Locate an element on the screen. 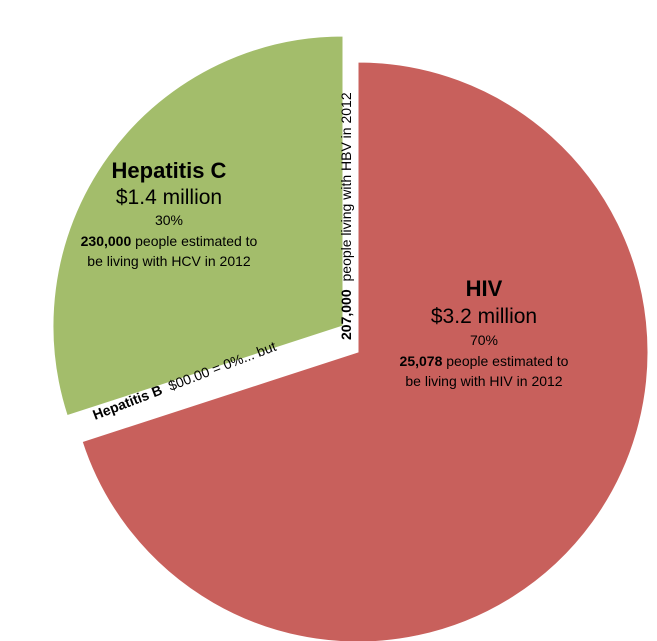 Image resolution: width=657 pixels, height=641 pixels. hcv-amount-label: $1.4 million is located at coordinates (169, 197).